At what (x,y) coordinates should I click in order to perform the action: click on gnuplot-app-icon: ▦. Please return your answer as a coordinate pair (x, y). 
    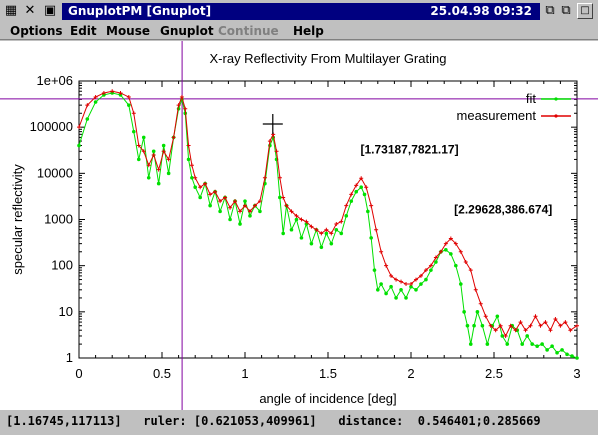
    Looking at the image, I should click on (11, 10).